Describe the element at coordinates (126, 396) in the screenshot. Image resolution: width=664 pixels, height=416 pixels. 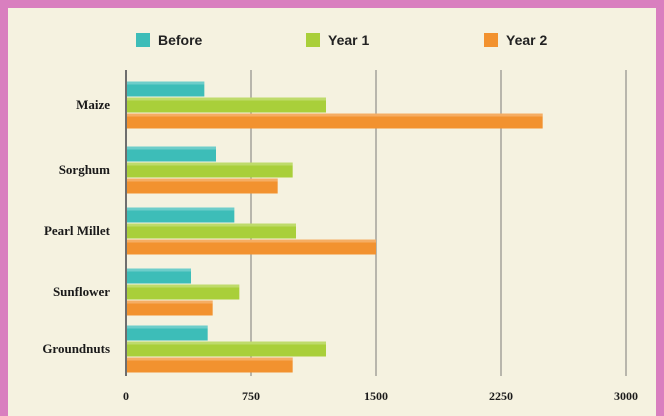
I see `x-tick-label: 0` at that location.